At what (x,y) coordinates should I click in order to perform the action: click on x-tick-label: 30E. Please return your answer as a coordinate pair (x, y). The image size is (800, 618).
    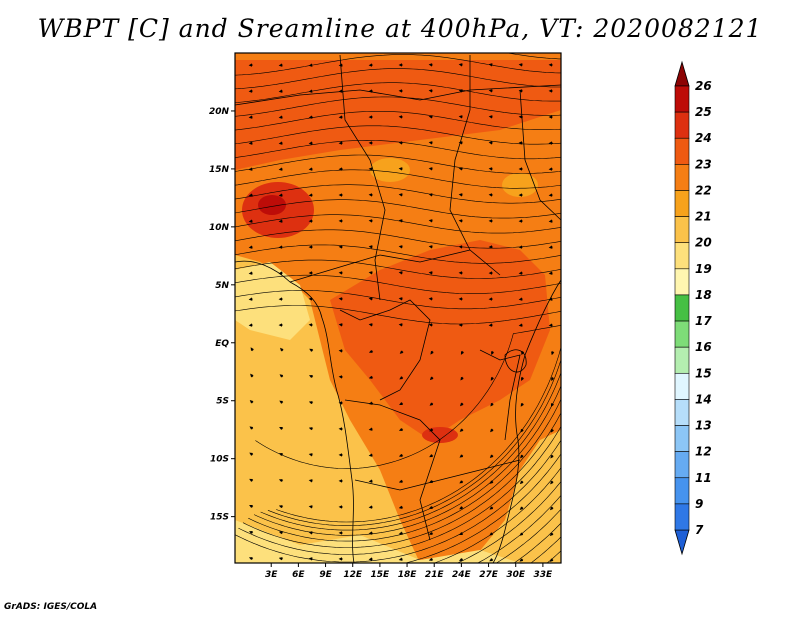
    Looking at the image, I should click on (516, 575).